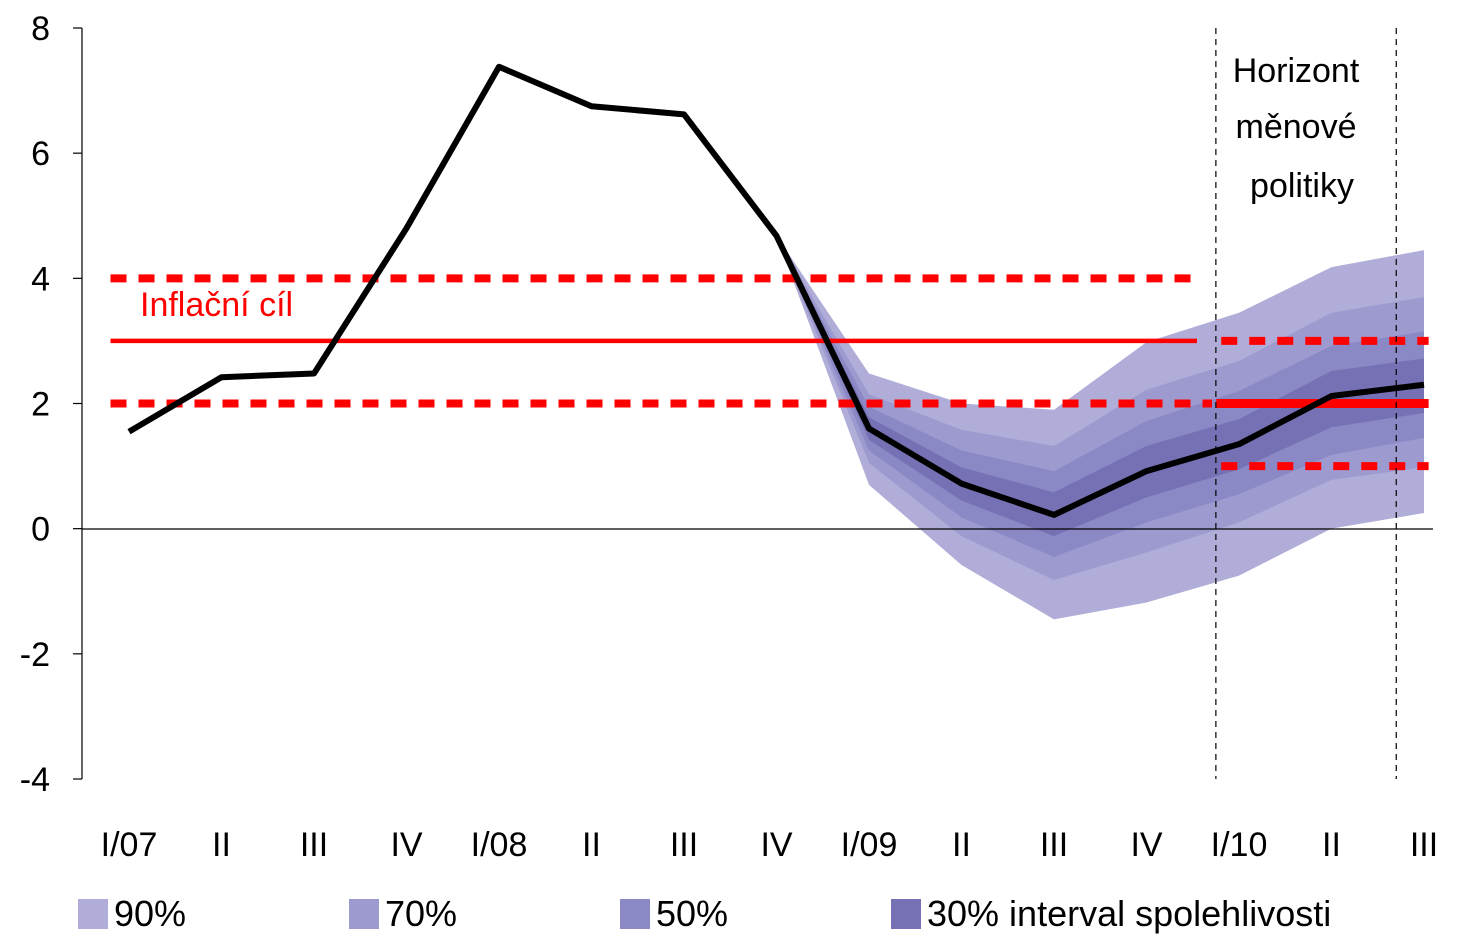 This screenshot has height=937, width=1462. I want to click on y-tick-label: 6, so click(40, 154).